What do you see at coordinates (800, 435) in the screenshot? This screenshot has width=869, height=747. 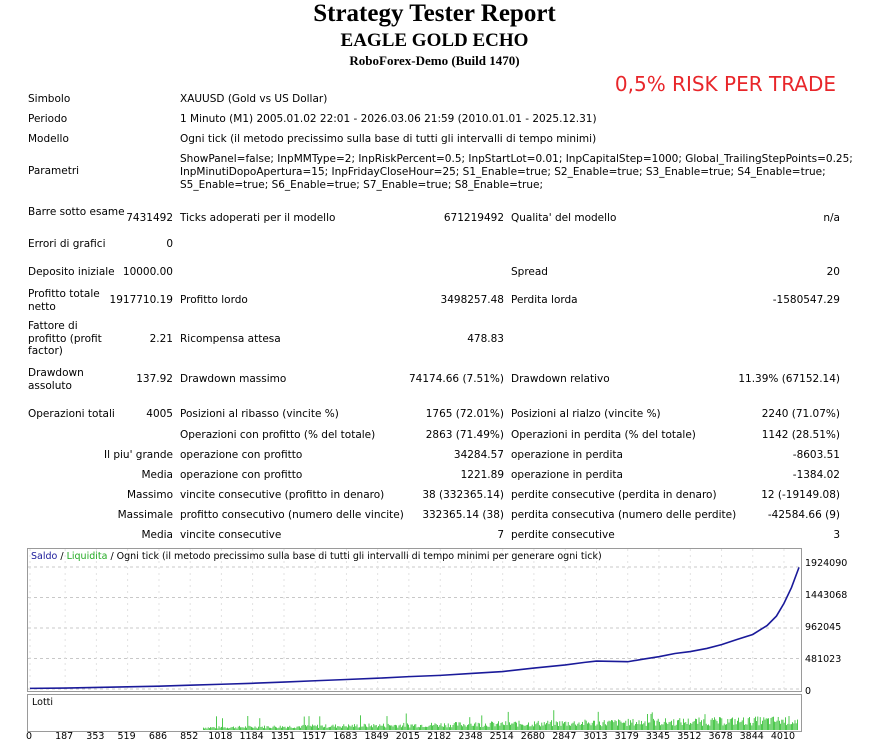 I see `op-perdita-value: 1142 (28.51%)` at bounding box center [800, 435].